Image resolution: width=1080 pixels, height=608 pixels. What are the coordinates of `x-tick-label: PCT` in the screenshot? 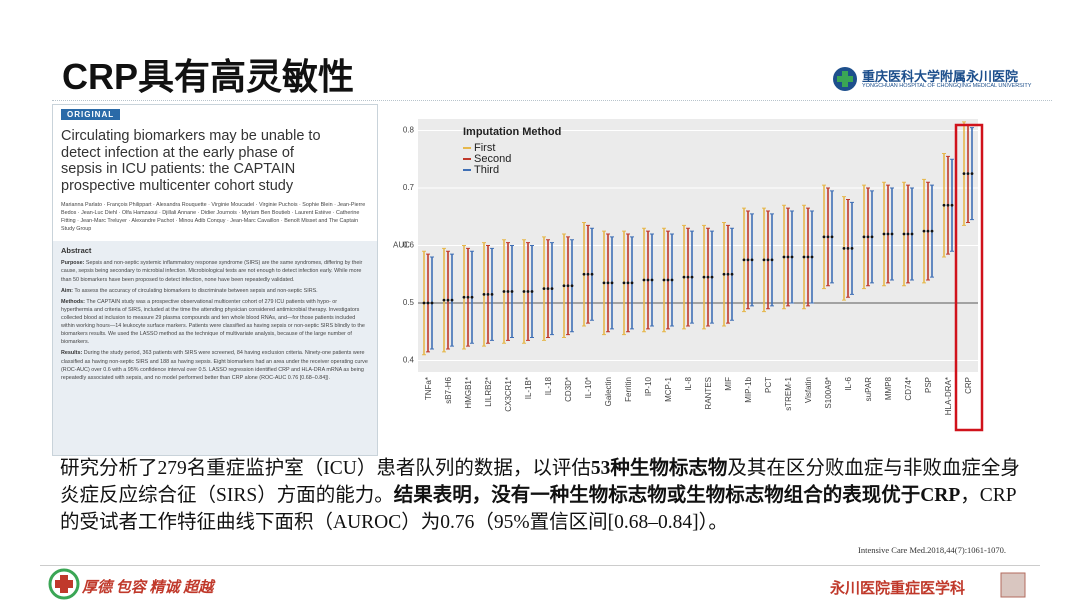 It's located at (768, 385).